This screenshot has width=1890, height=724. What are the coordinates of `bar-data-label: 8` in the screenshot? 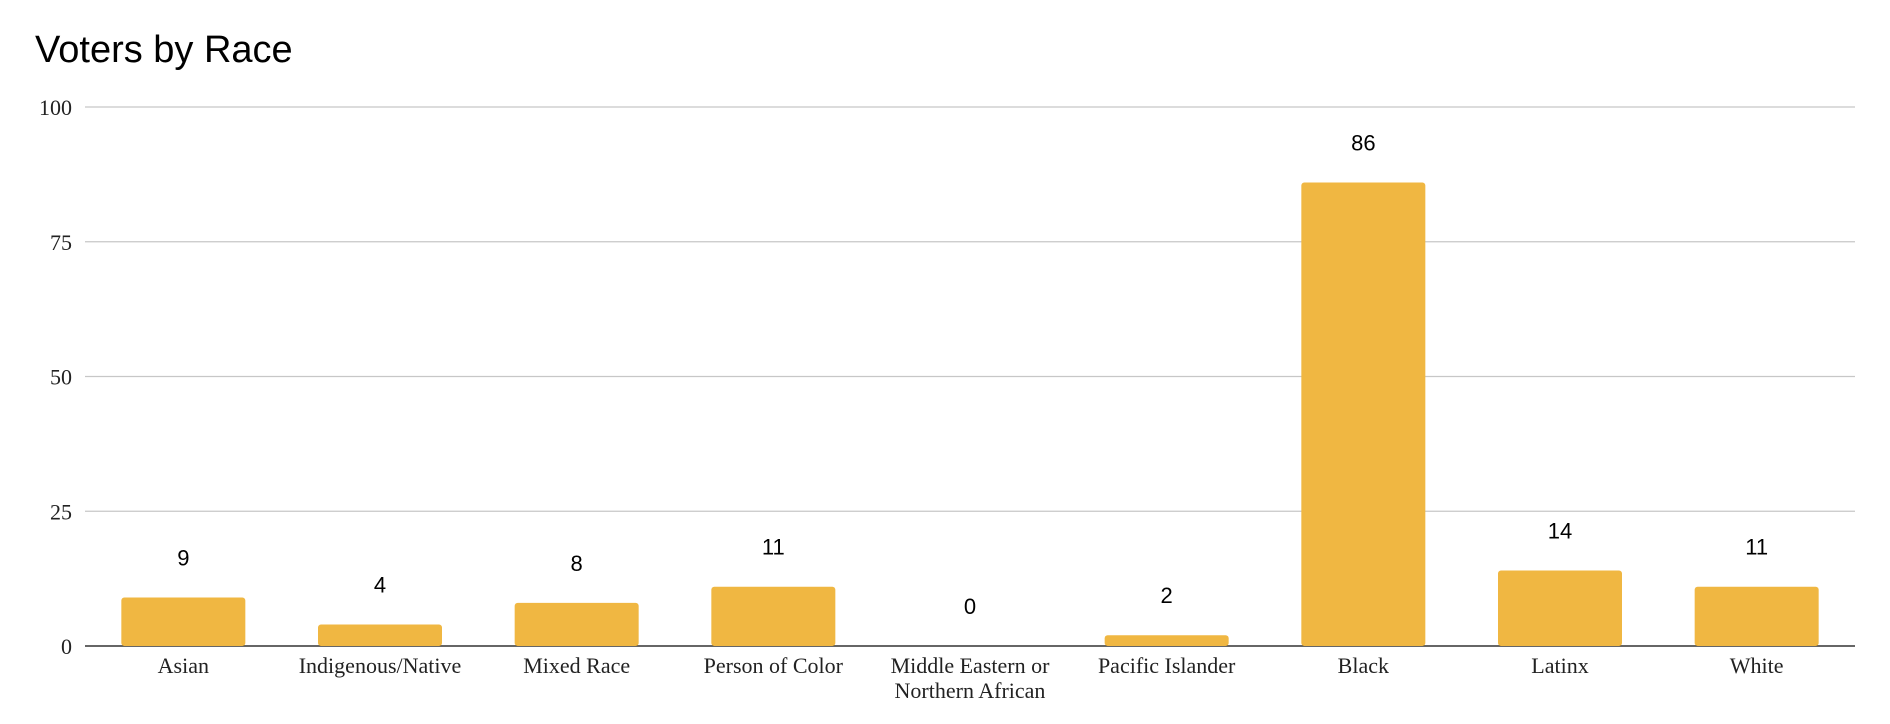 It's located at (577, 563).